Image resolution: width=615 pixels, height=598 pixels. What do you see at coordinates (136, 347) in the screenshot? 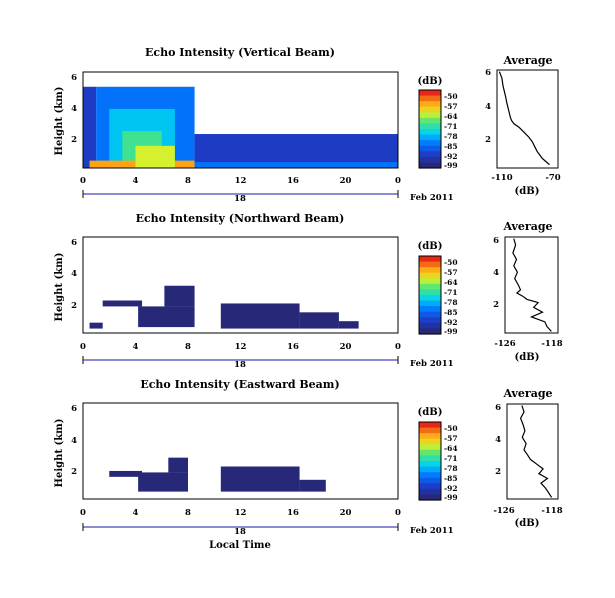
I see `x-tick-label: 4` at bounding box center [136, 347].